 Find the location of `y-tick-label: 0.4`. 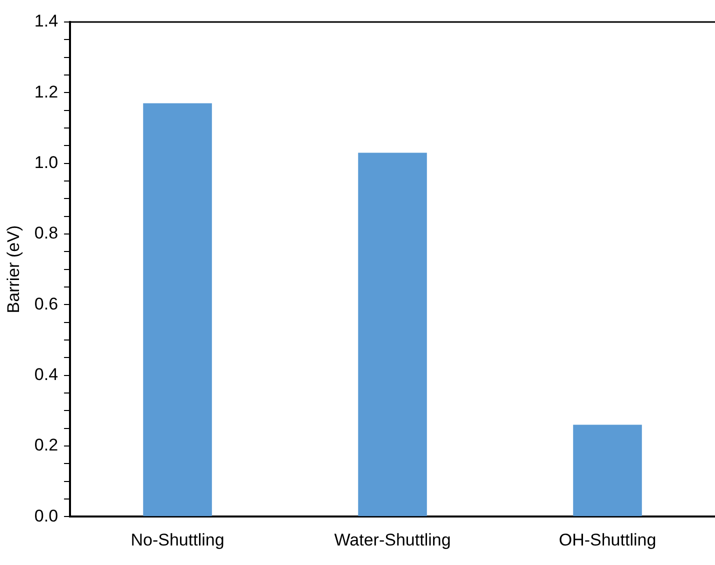

y-tick-label: 0.4 is located at coordinates (46, 374).